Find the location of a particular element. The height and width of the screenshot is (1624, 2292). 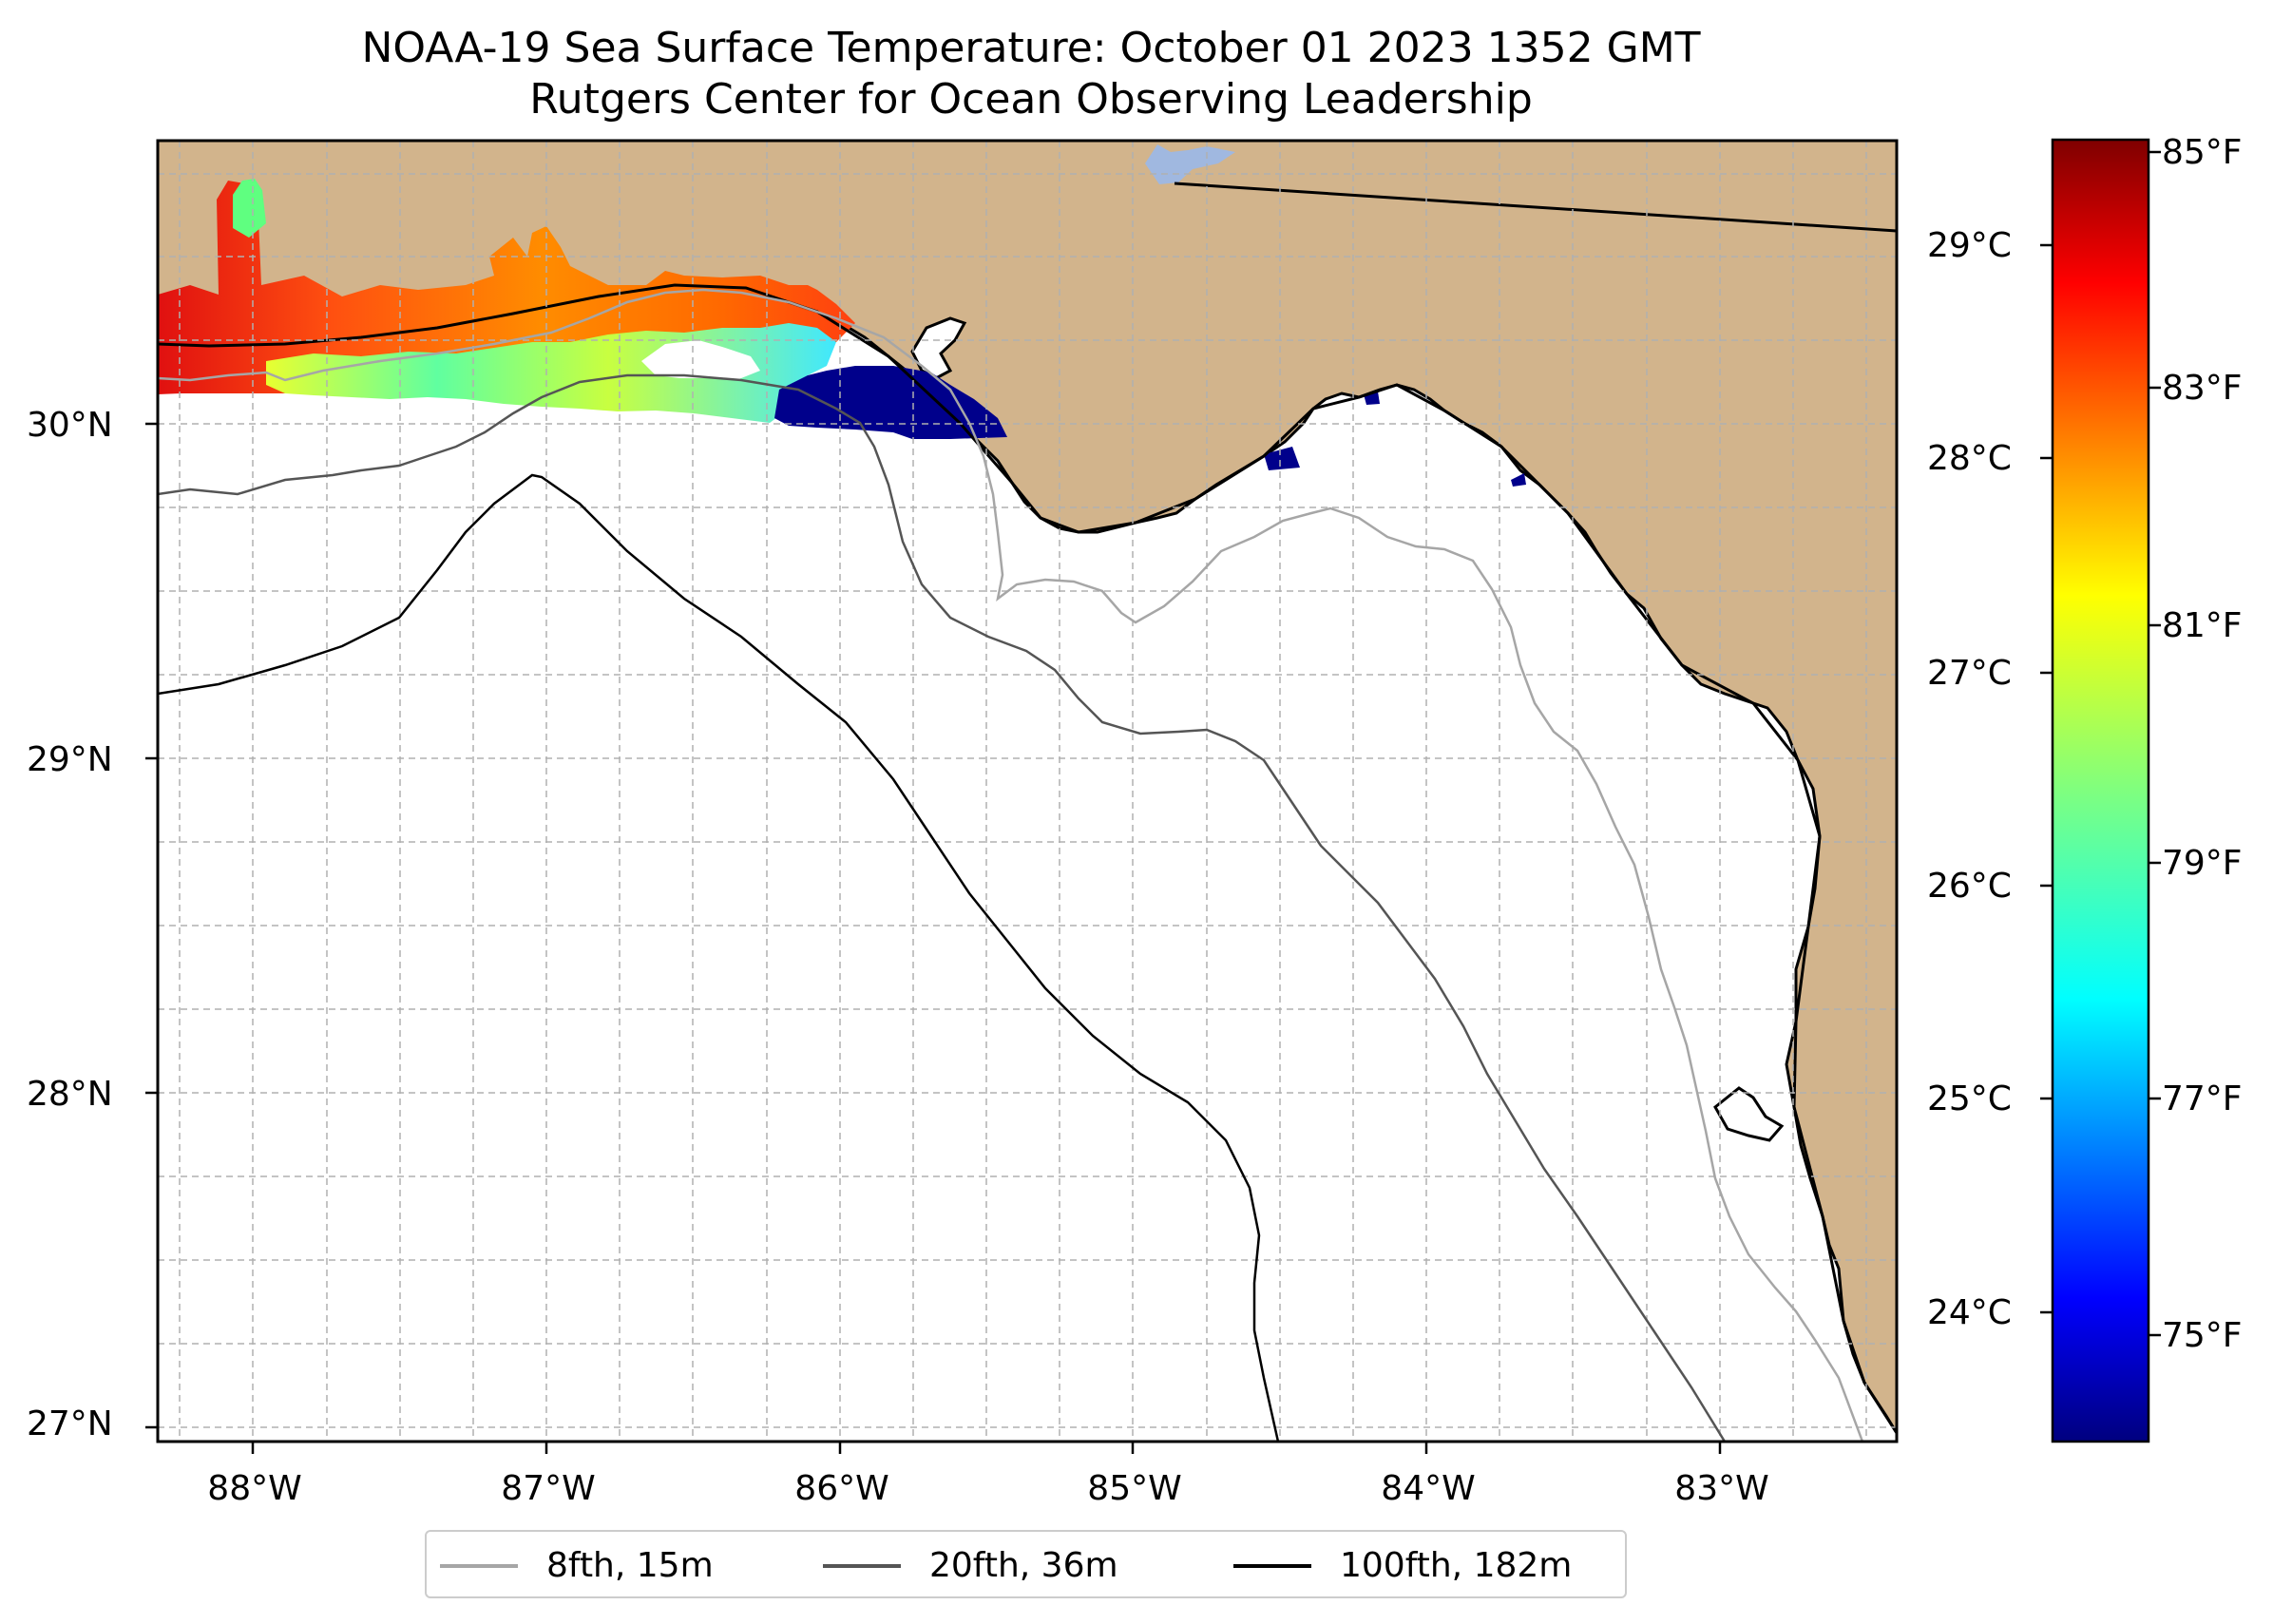

colorbar-f-label-81: 81°F is located at coordinates (2202, 625).